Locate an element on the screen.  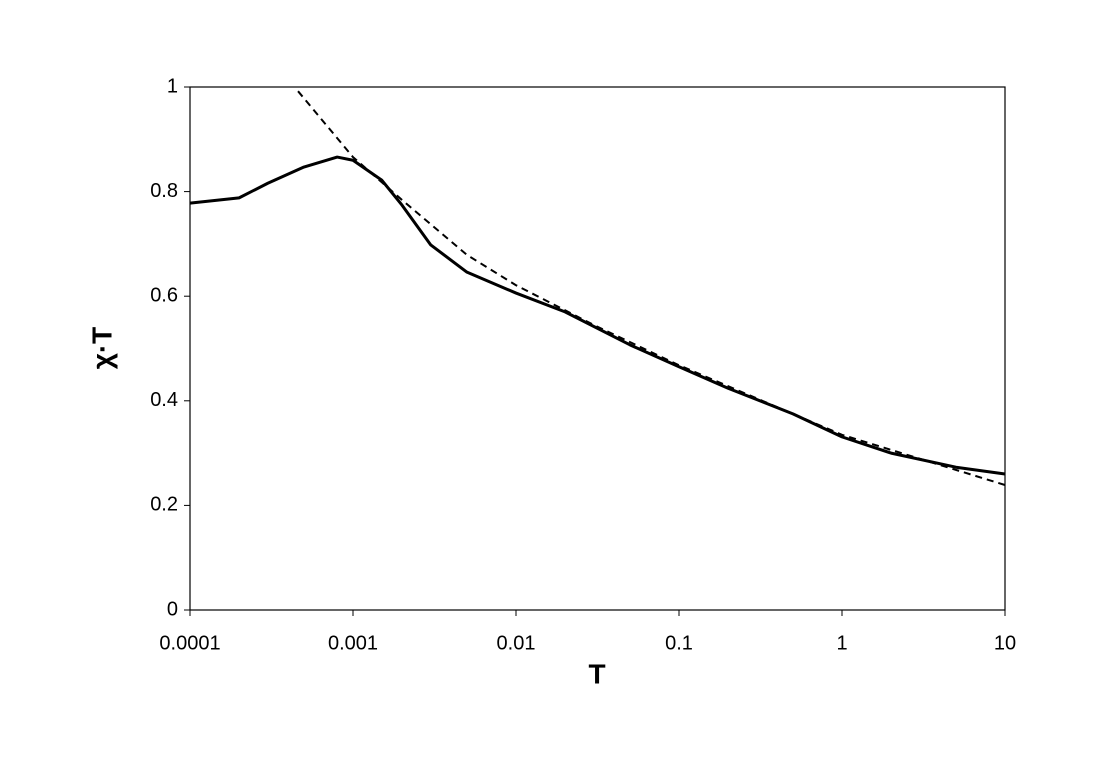
x-tick-label: 0.1 is located at coordinates (679, 643).